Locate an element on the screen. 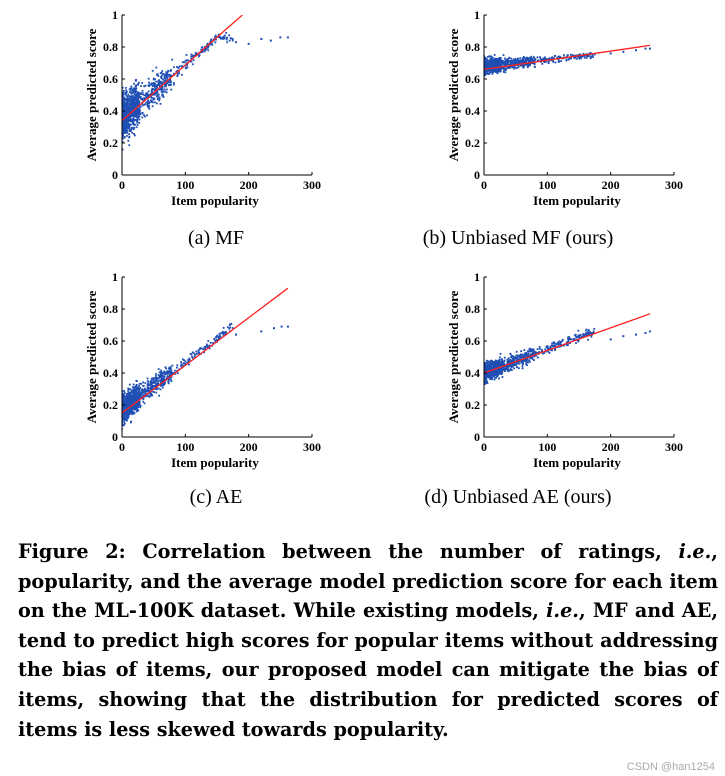  scatter-points is located at coordinates (567, 62).